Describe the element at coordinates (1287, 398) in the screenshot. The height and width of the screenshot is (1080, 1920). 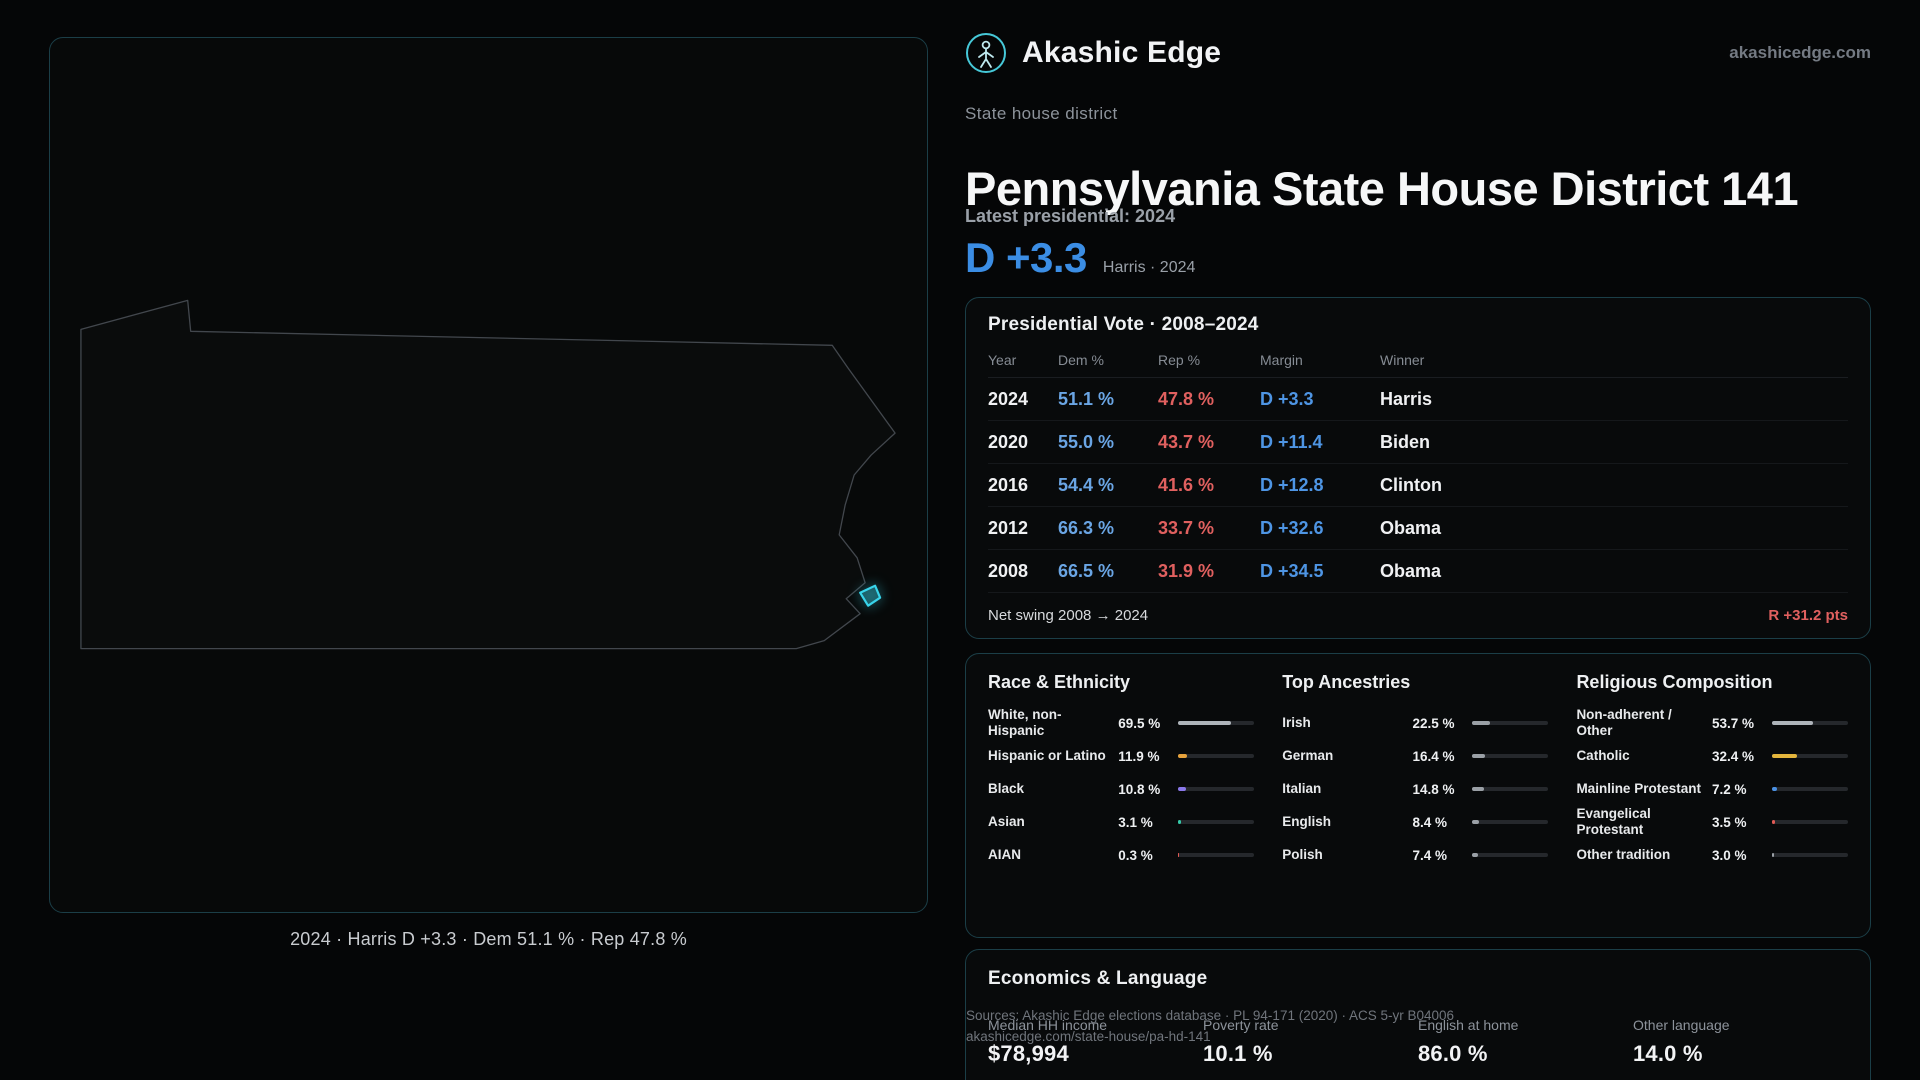
I see `cell-margin: D +3.3` at that location.